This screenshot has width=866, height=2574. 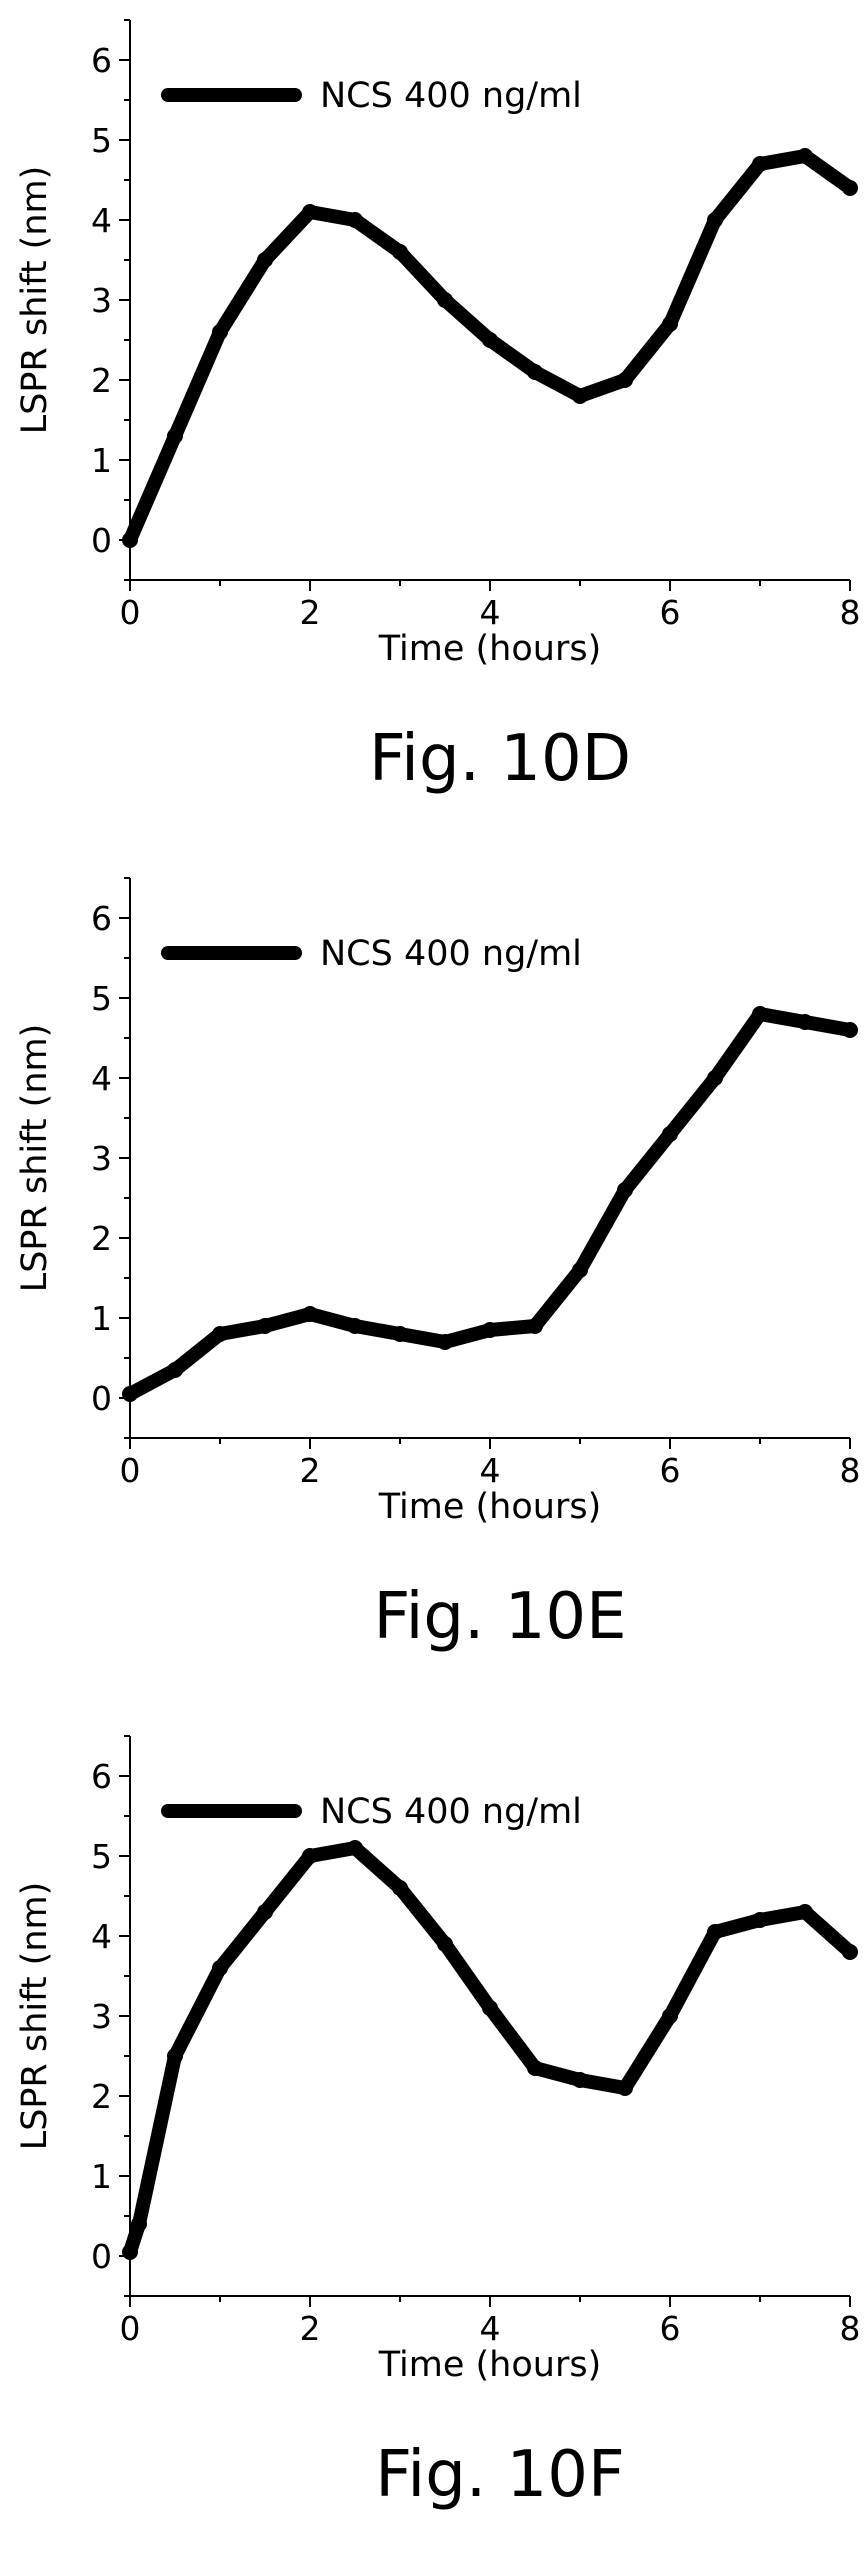 I want to click on series-line, so click(x=490, y=2050).